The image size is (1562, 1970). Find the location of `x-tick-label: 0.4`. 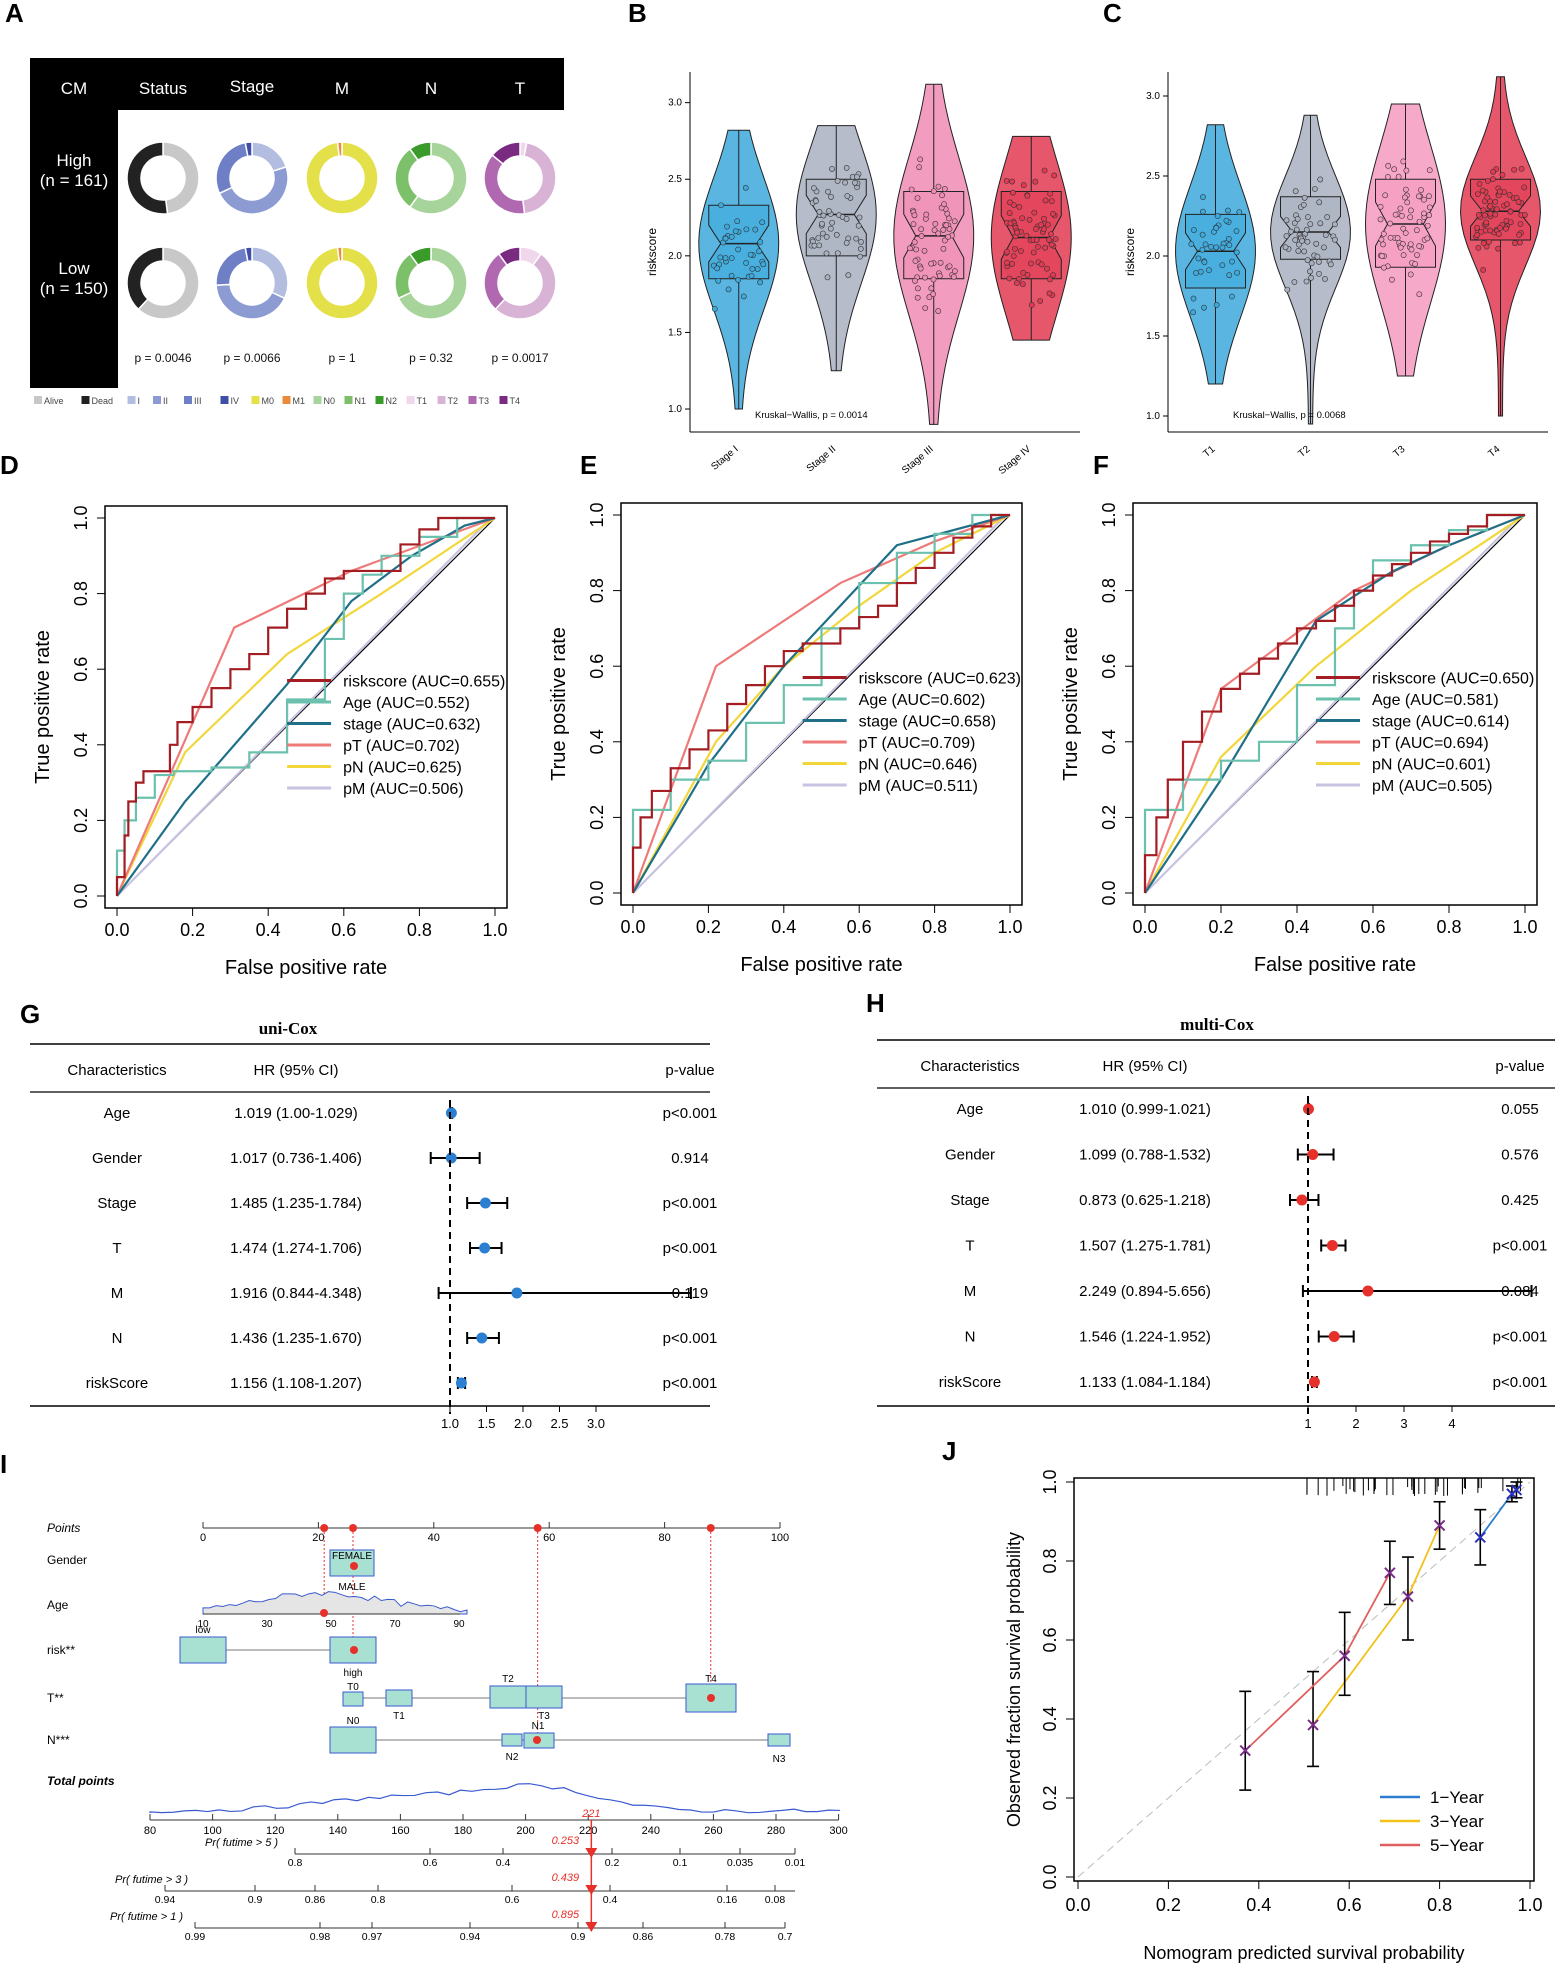

x-tick-label: 0.4 is located at coordinates (1258, 1905).